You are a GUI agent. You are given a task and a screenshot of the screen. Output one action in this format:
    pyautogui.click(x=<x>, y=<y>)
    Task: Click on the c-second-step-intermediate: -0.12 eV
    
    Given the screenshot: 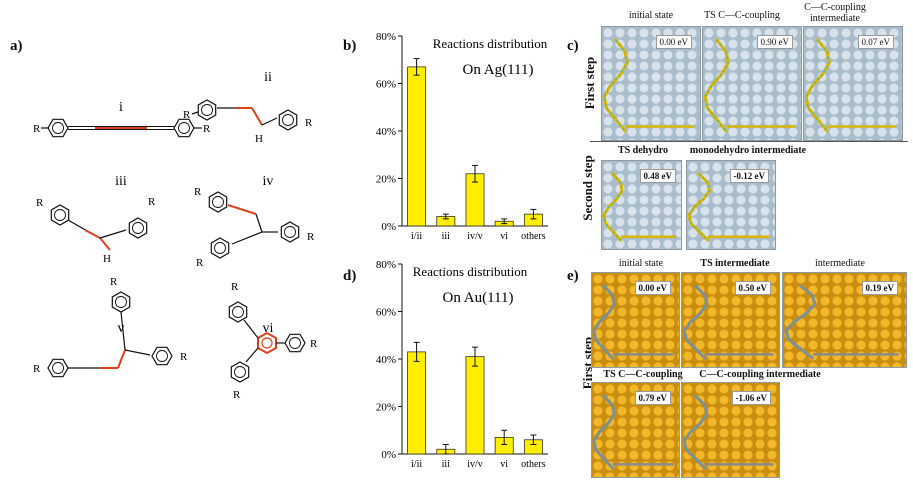 What is the action you would take?
    pyautogui.click(x=731, y=205)
    